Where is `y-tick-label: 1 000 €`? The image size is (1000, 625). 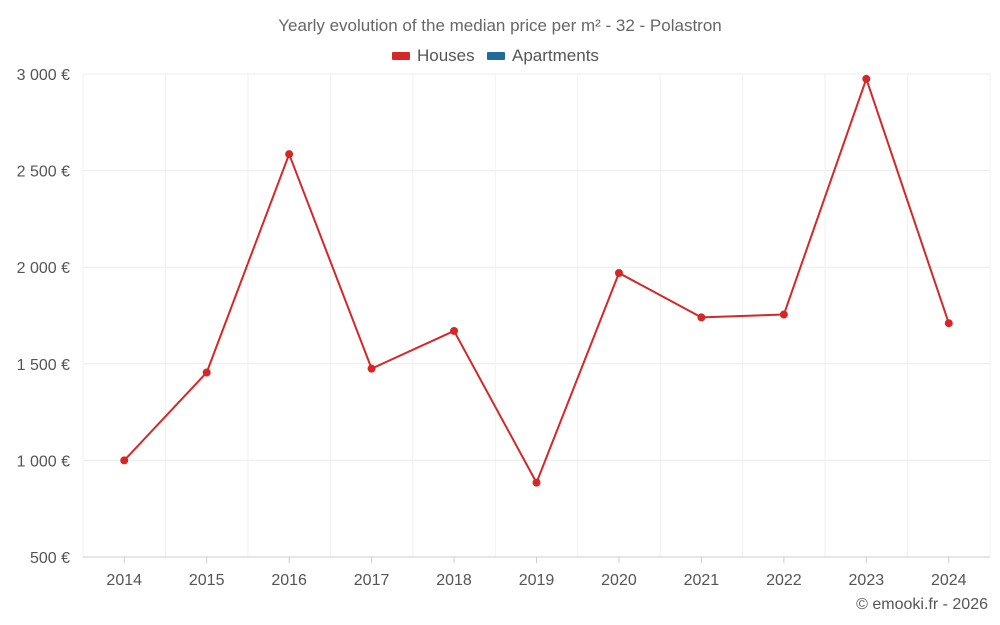 y-tick-label: 1 000 € is located at coordinates (43, 461).